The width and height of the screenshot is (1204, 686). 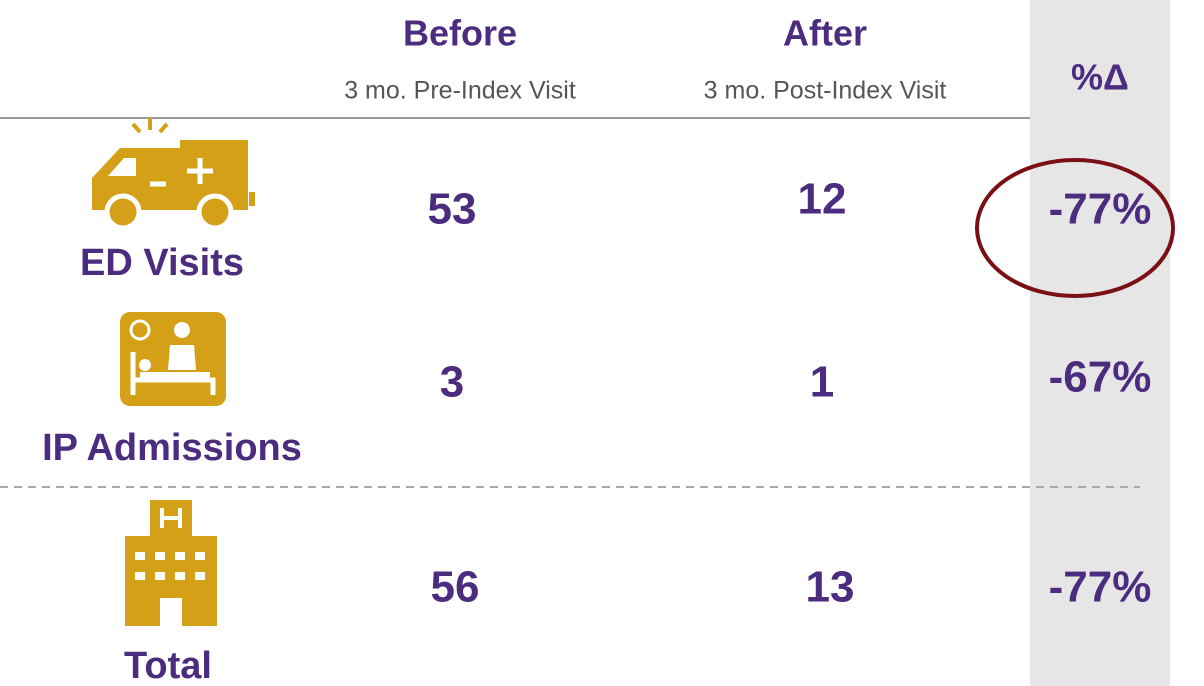 What do you see at coordinates (452, 382) in the screenshot?
I see `before-value: 3` at bounding box center [452, 382].